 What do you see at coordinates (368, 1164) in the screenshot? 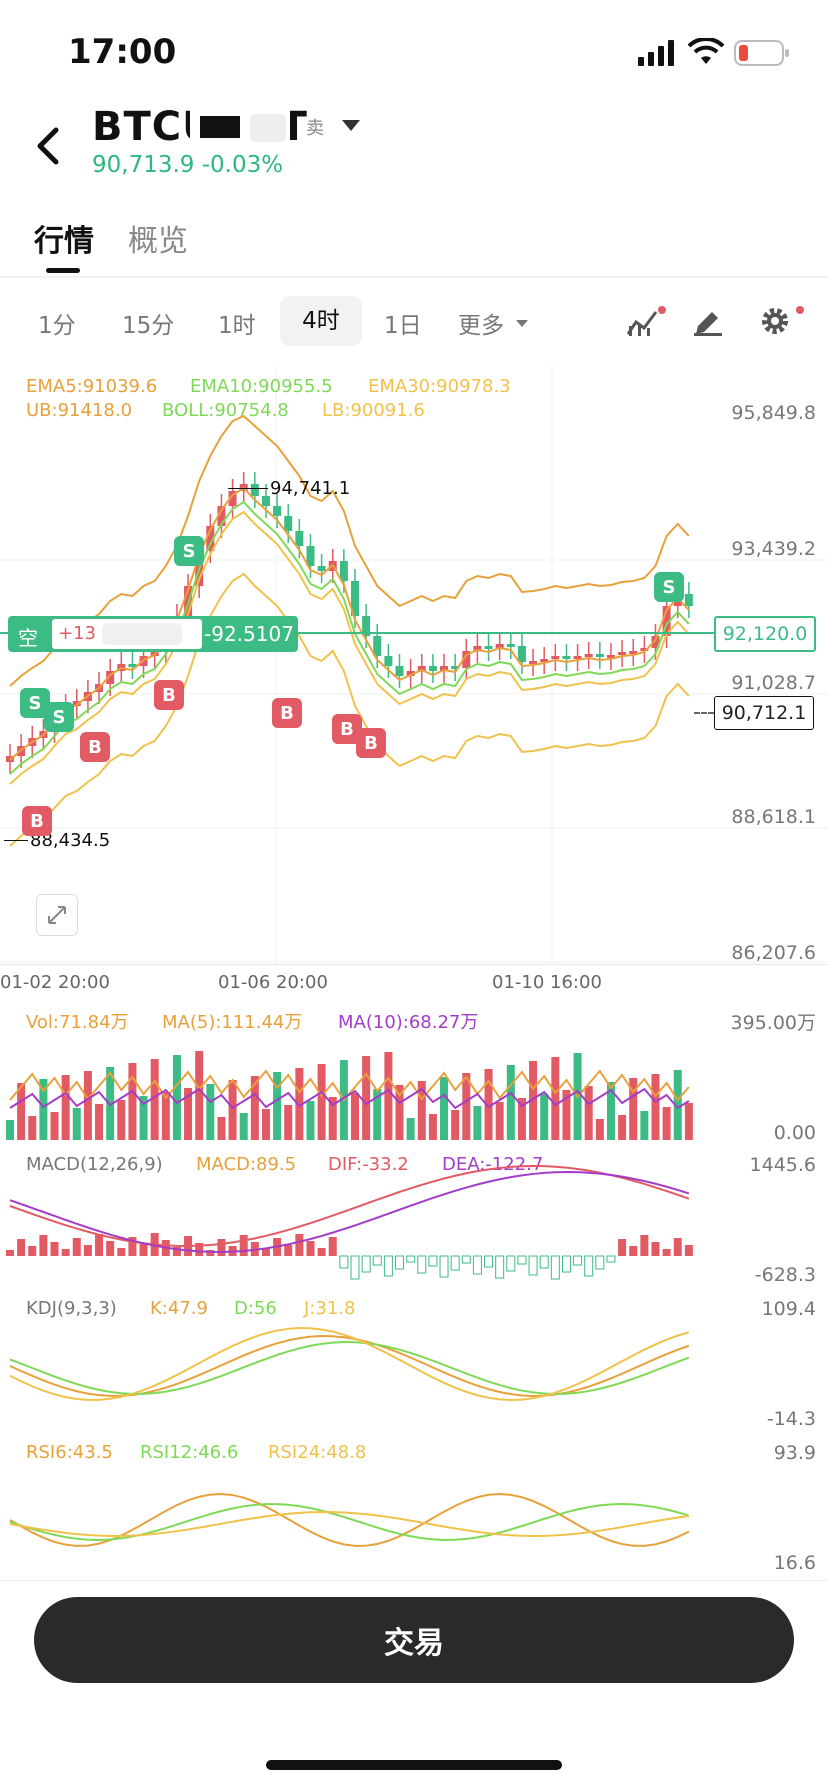
I see `dif-value: DIF:-33.2` at bounding box center [368, 1164].